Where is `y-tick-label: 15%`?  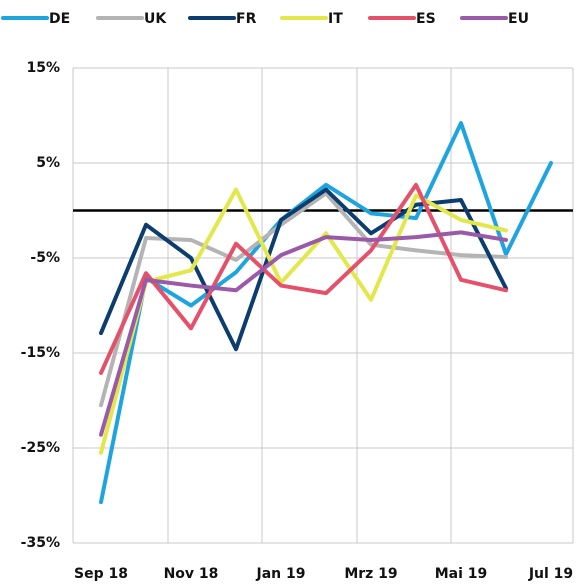 y-tick-label: 15% is located at coordinates (43, 68).